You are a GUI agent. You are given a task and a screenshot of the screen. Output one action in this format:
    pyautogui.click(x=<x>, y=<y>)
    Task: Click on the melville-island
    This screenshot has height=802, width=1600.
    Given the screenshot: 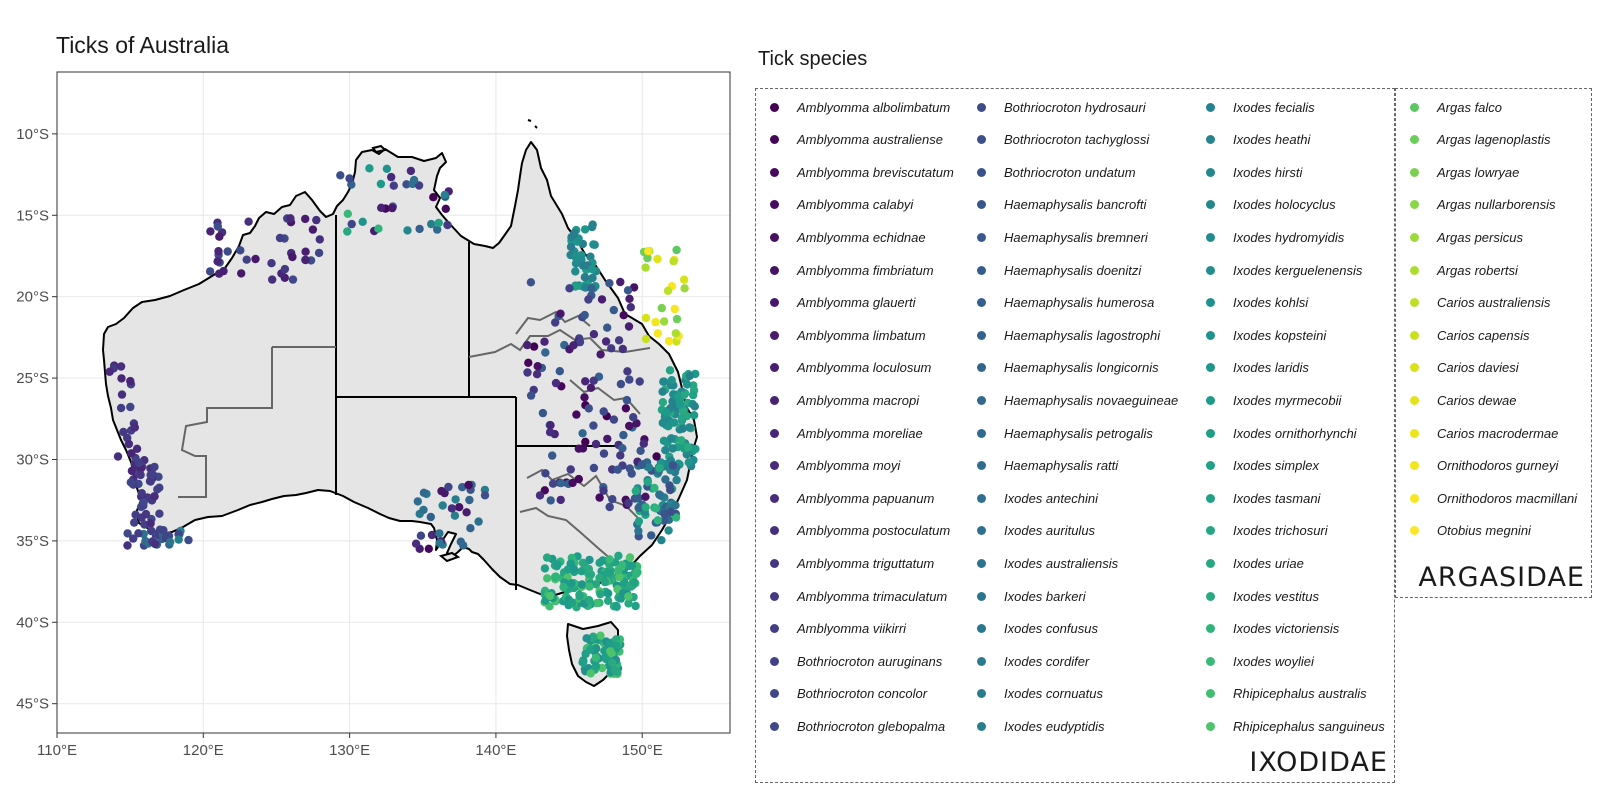 What is the action you would take?
    pyautogui.click(x=379, y=149)
    